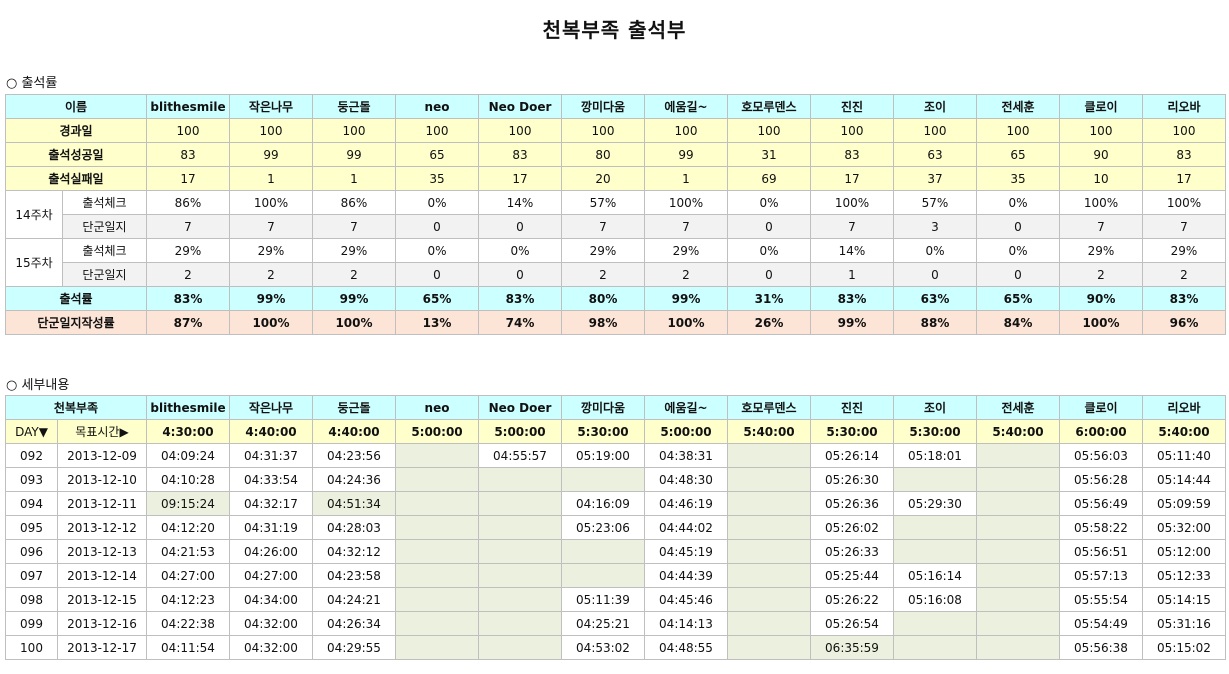 The image size is (1229, 674). Describe the element at coordinates (686, 527) in the screenshot. I see `time-cell: 04:44:02` at that location.